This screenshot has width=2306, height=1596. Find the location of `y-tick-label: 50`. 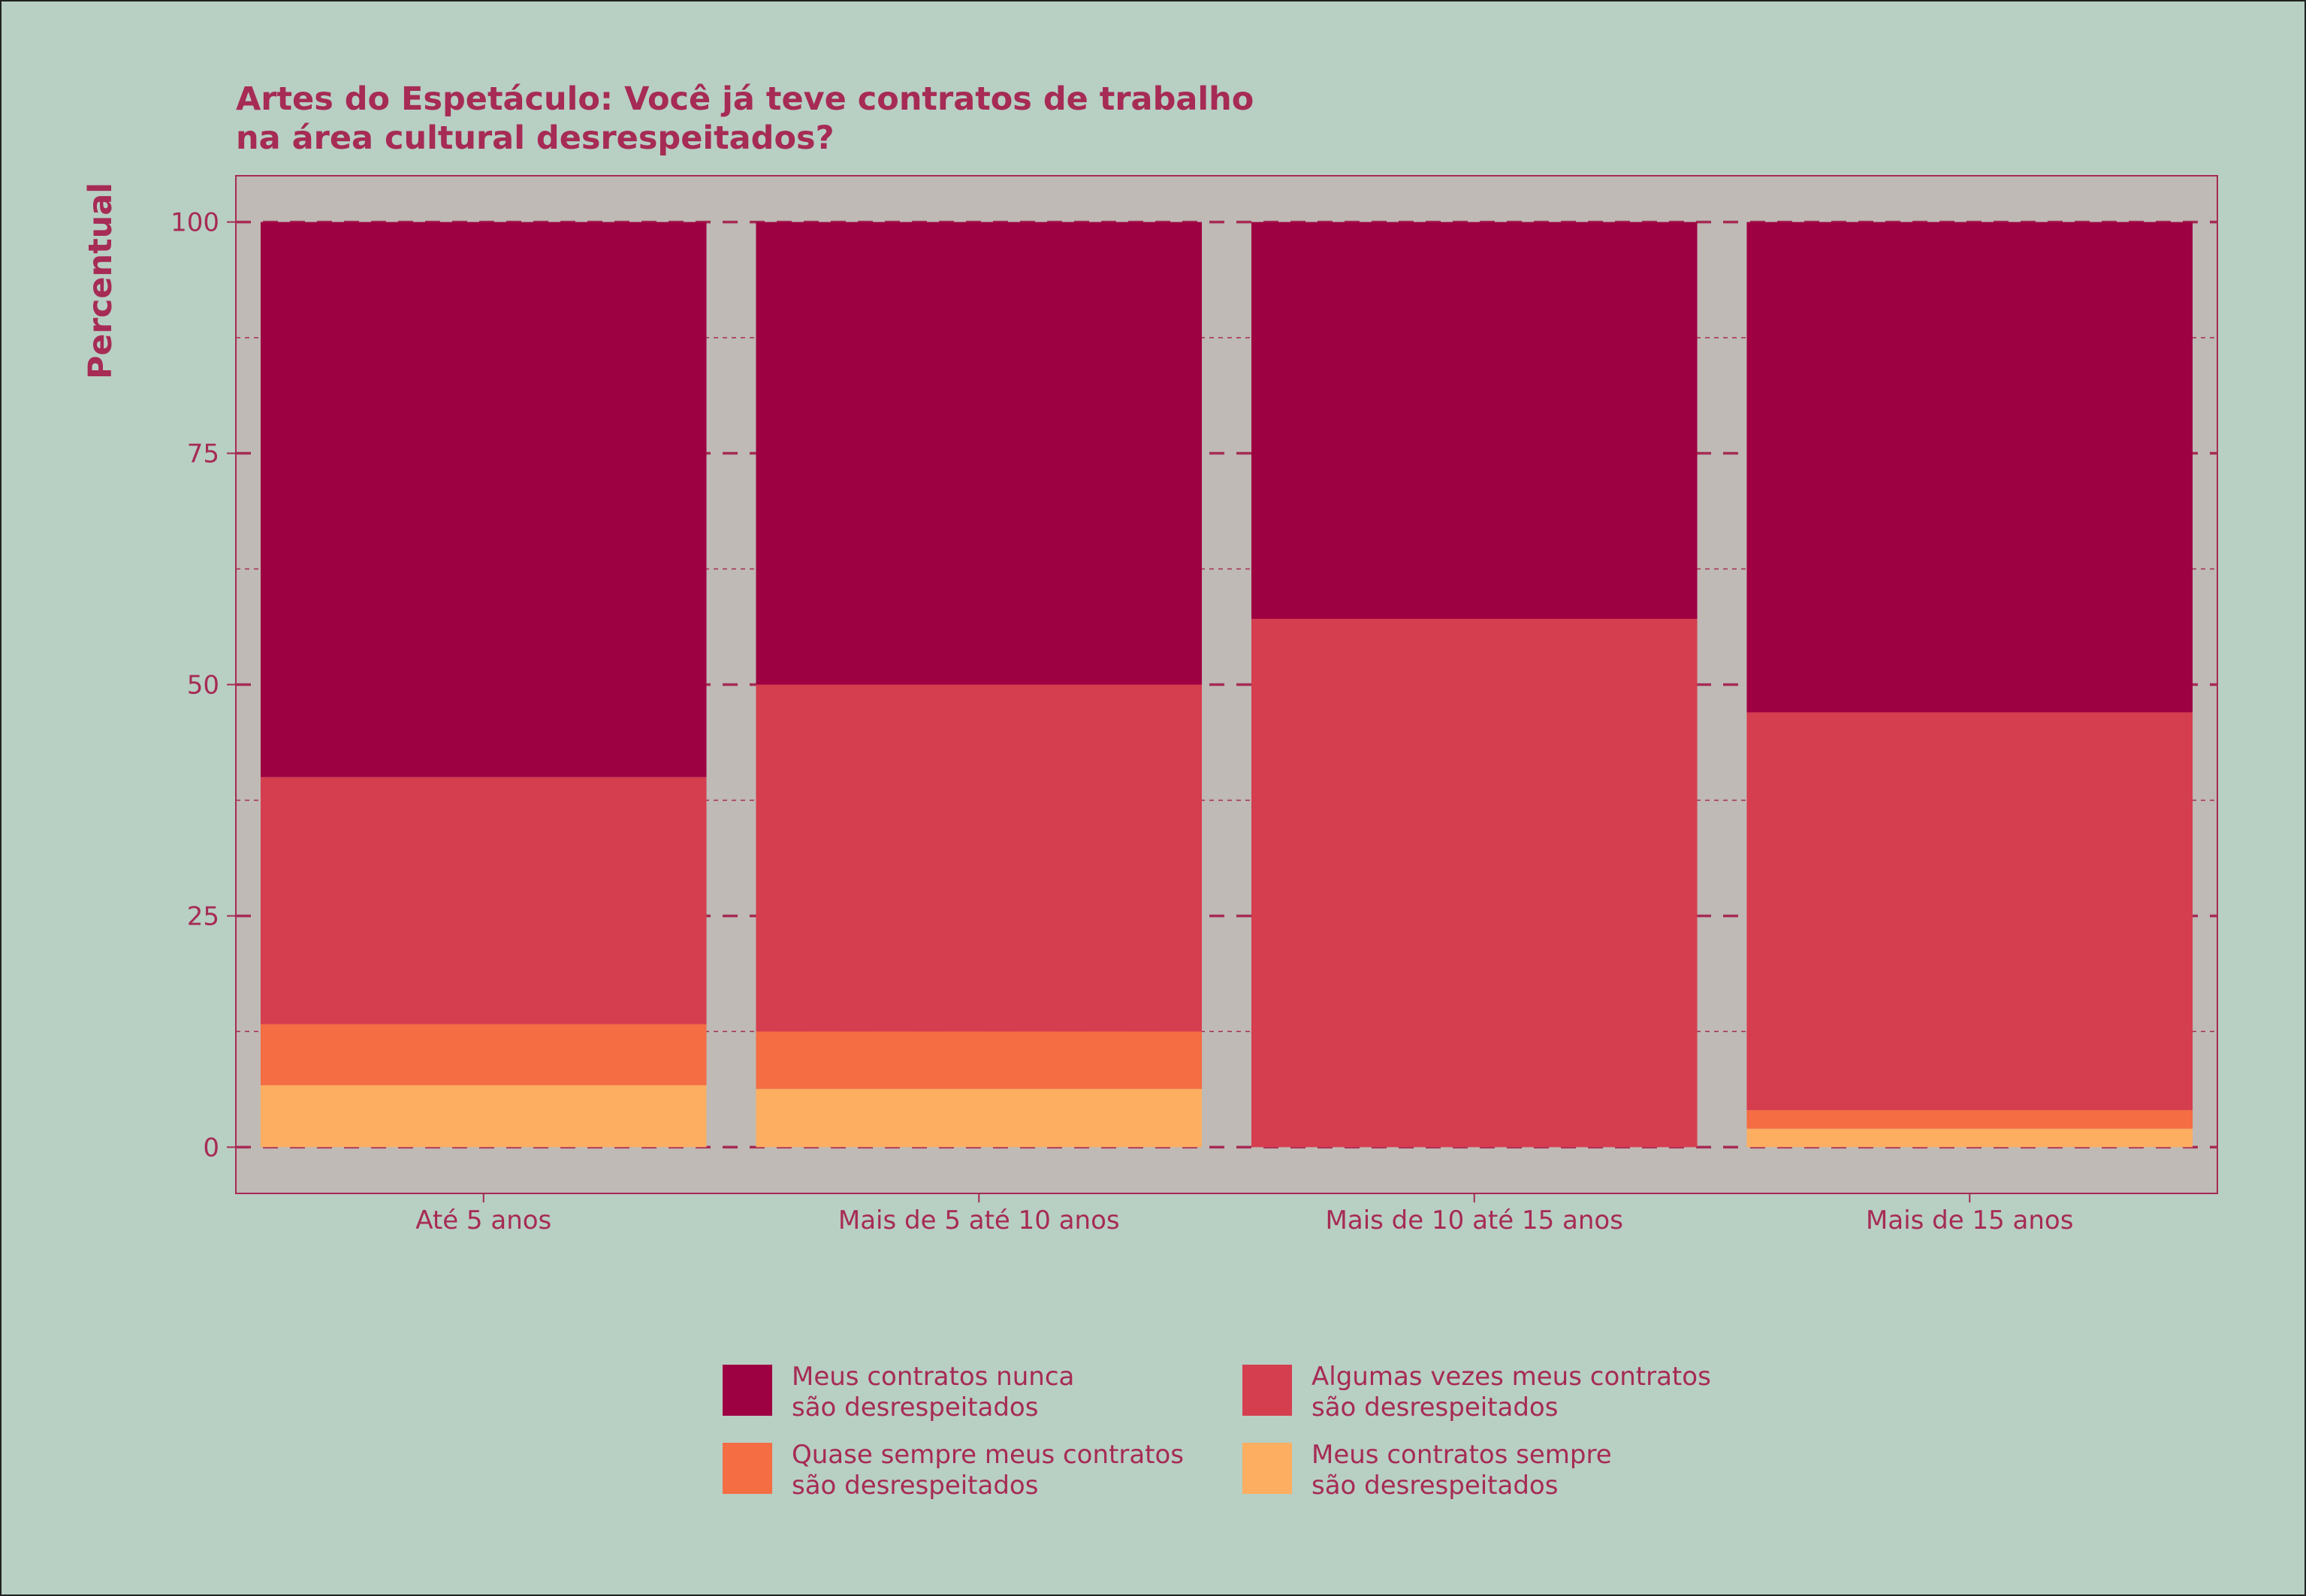

y-tick-label: 50 is located at coordinates (203, 686).